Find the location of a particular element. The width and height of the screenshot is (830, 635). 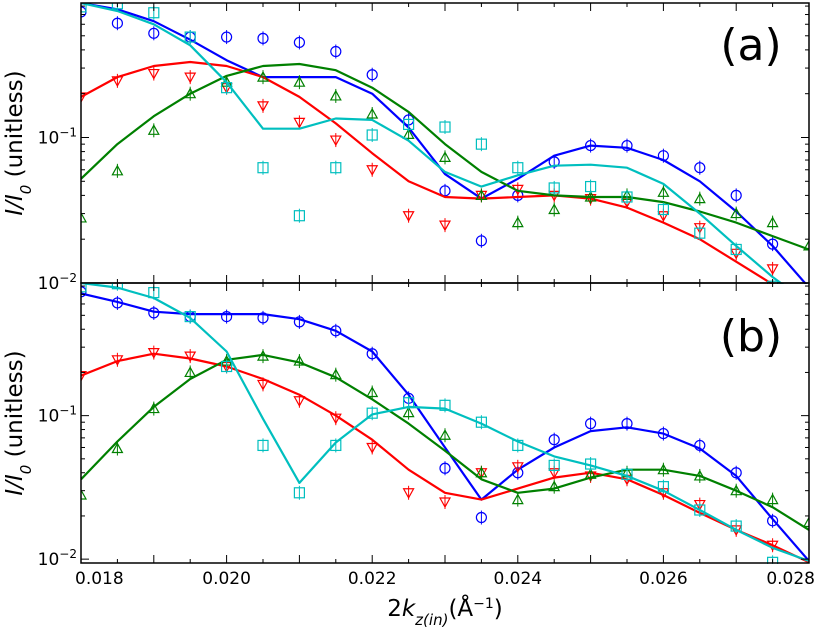

panel-a-y-tick-label-1: 10⁻¹ is located at coordinates (57, 136).